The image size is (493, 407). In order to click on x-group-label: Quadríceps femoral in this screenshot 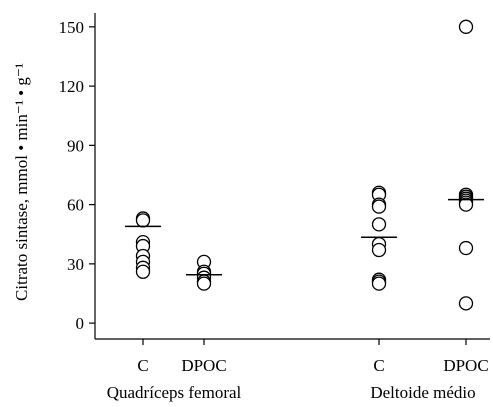, I will do `click(174, 392)`.